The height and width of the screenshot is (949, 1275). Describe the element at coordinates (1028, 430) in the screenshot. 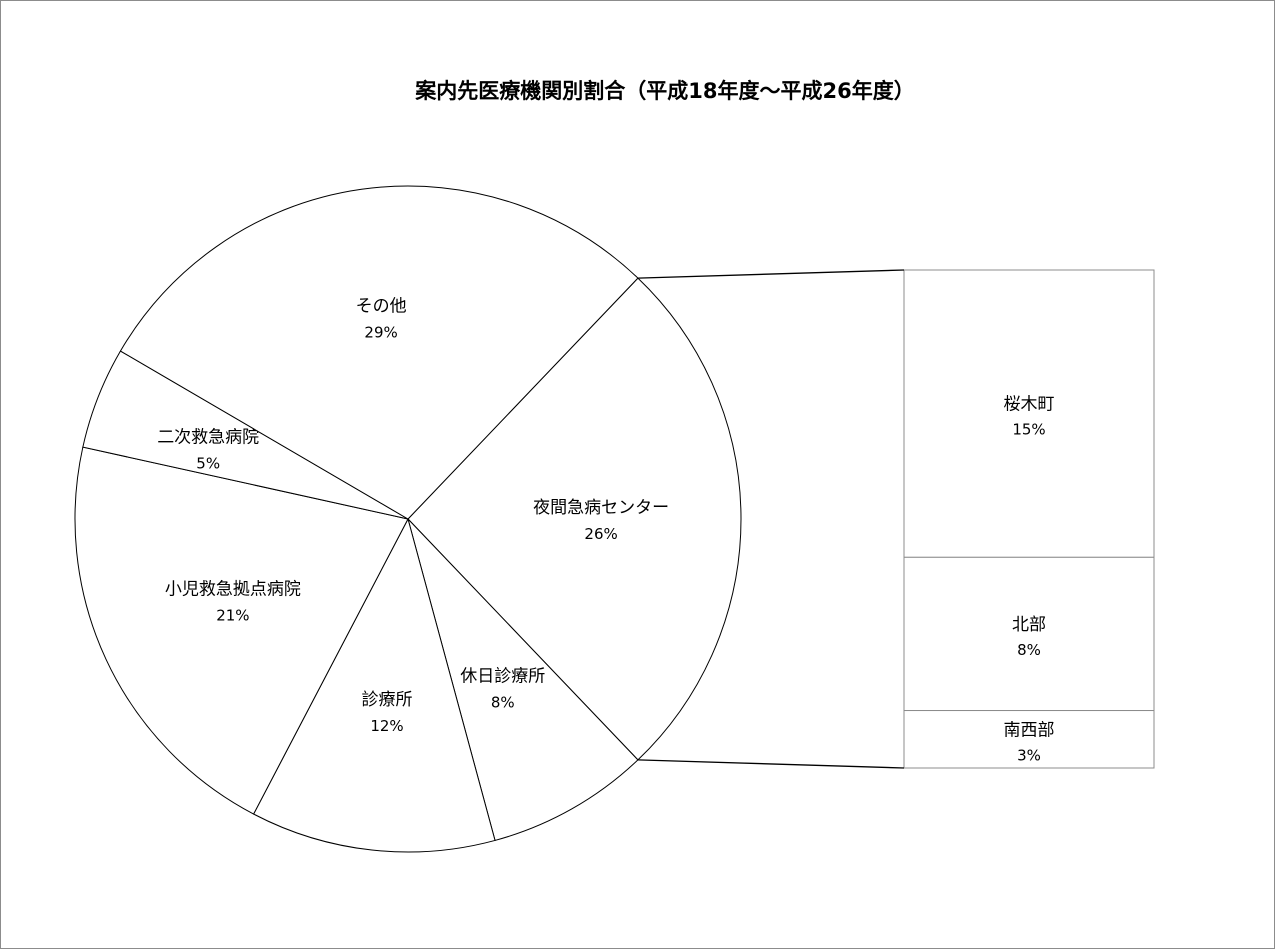

I see `bar-value-label-1: 15%` at that location.